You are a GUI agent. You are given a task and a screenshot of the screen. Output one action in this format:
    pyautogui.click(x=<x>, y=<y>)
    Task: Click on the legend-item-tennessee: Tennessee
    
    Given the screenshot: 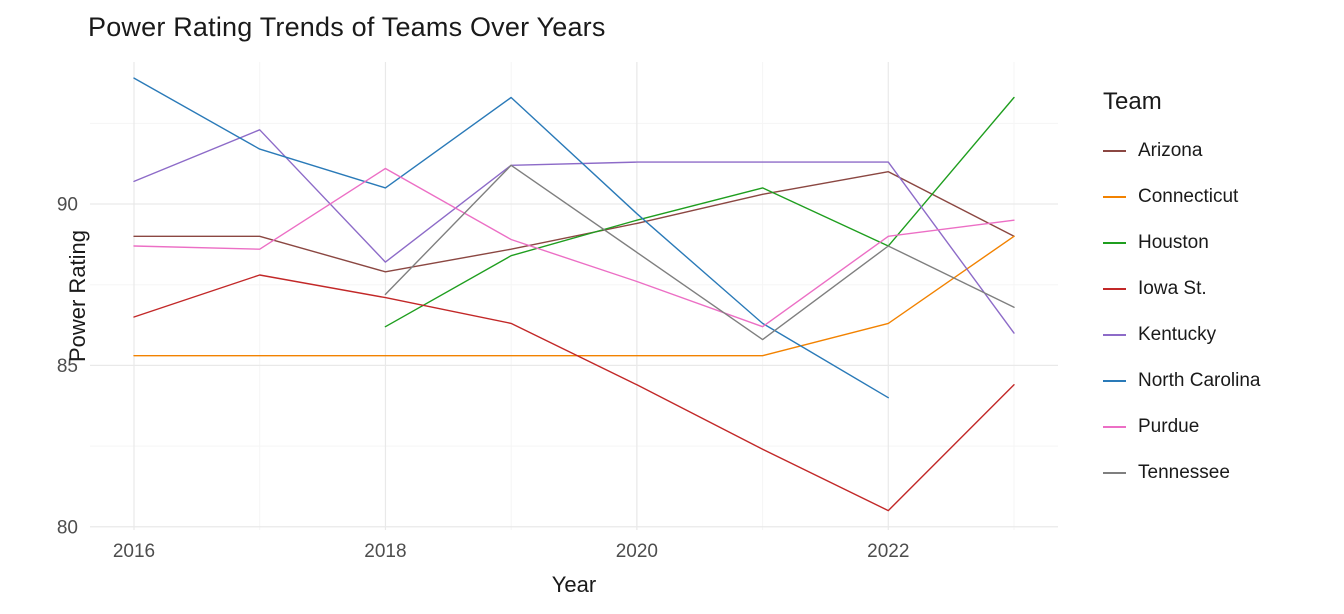 What is the action you would take?
    pyautogui.click(x=1218, y=473)
    